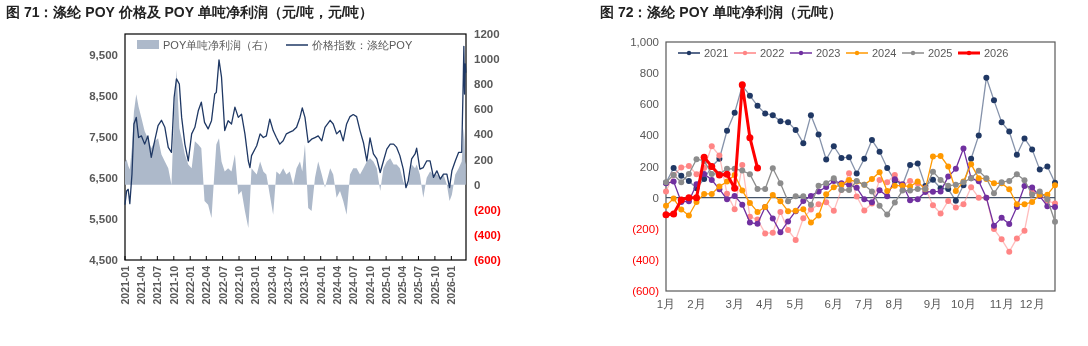 The width and height of the screenshot is (1088, 346). Describe the element at coordinates (173, 285) in the screenshot. I see `x-tick-label: 2021-10` at that location.